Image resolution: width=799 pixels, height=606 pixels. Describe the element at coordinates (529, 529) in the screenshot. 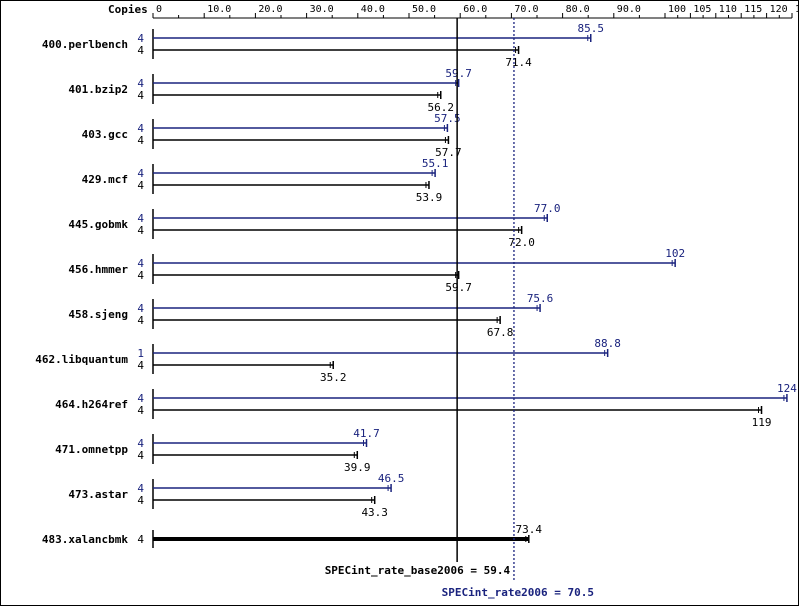

I see `base-bar-value-label: 73.4` at that location.